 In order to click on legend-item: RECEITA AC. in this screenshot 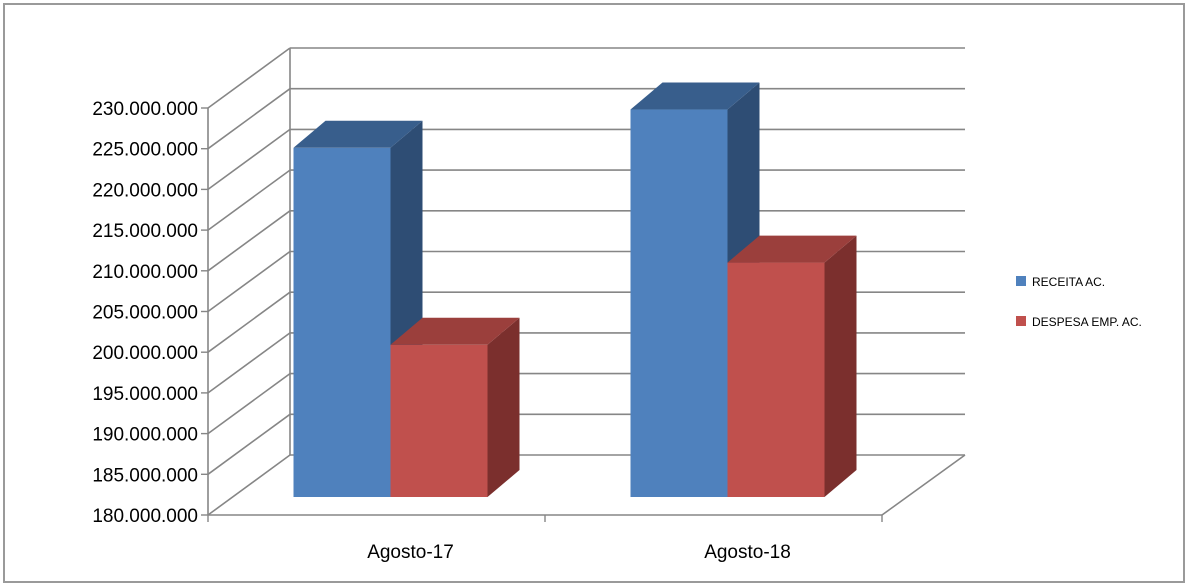, I will do `click(1060, 282)`.